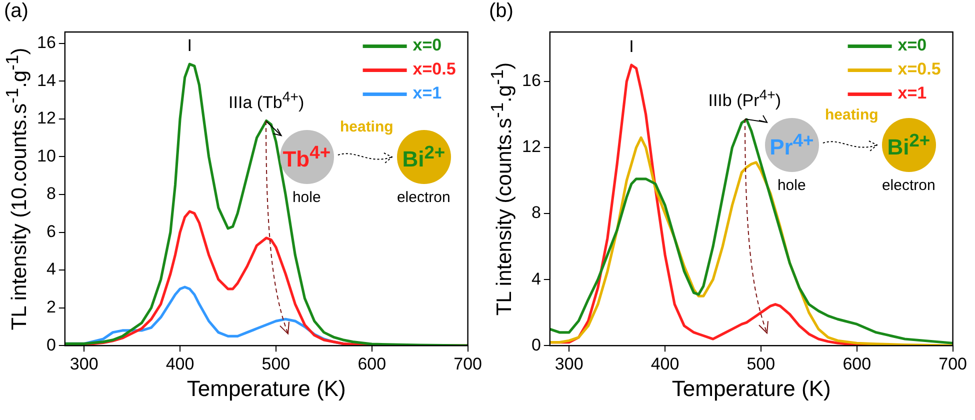 The image size is (975, 420). What do you see at coordinates (46, 156) in the screenshot?
I see `y-tick-label: 10` at bounding box center [46, 156].